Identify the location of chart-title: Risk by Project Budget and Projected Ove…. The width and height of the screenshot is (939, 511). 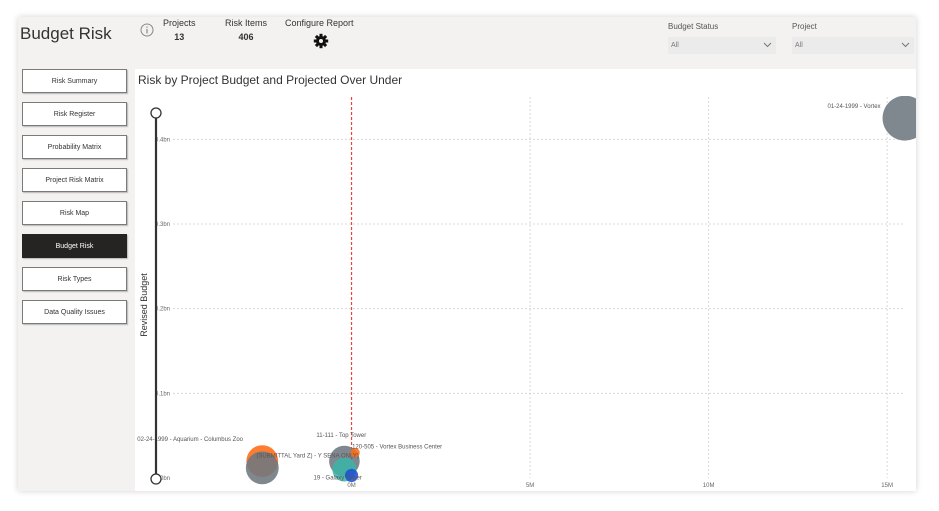
(270, 80).